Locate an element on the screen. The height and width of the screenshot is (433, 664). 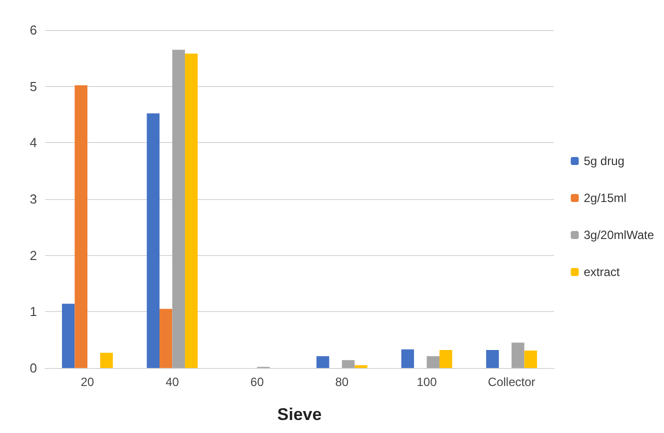
x-tick-label: Collector is located at coordinates (512, 382).